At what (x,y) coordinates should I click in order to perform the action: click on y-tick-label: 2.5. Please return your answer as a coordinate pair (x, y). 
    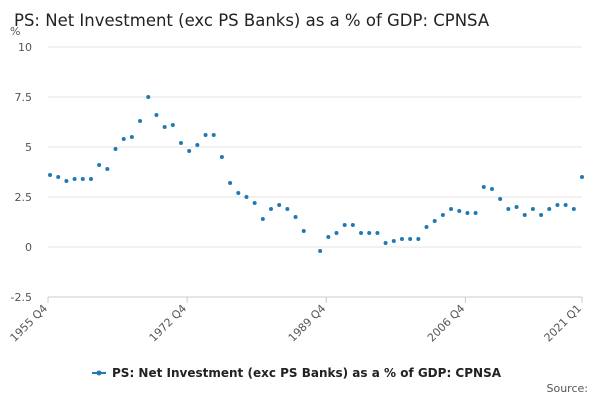
    Looking at the image, I should click on (24, 197).